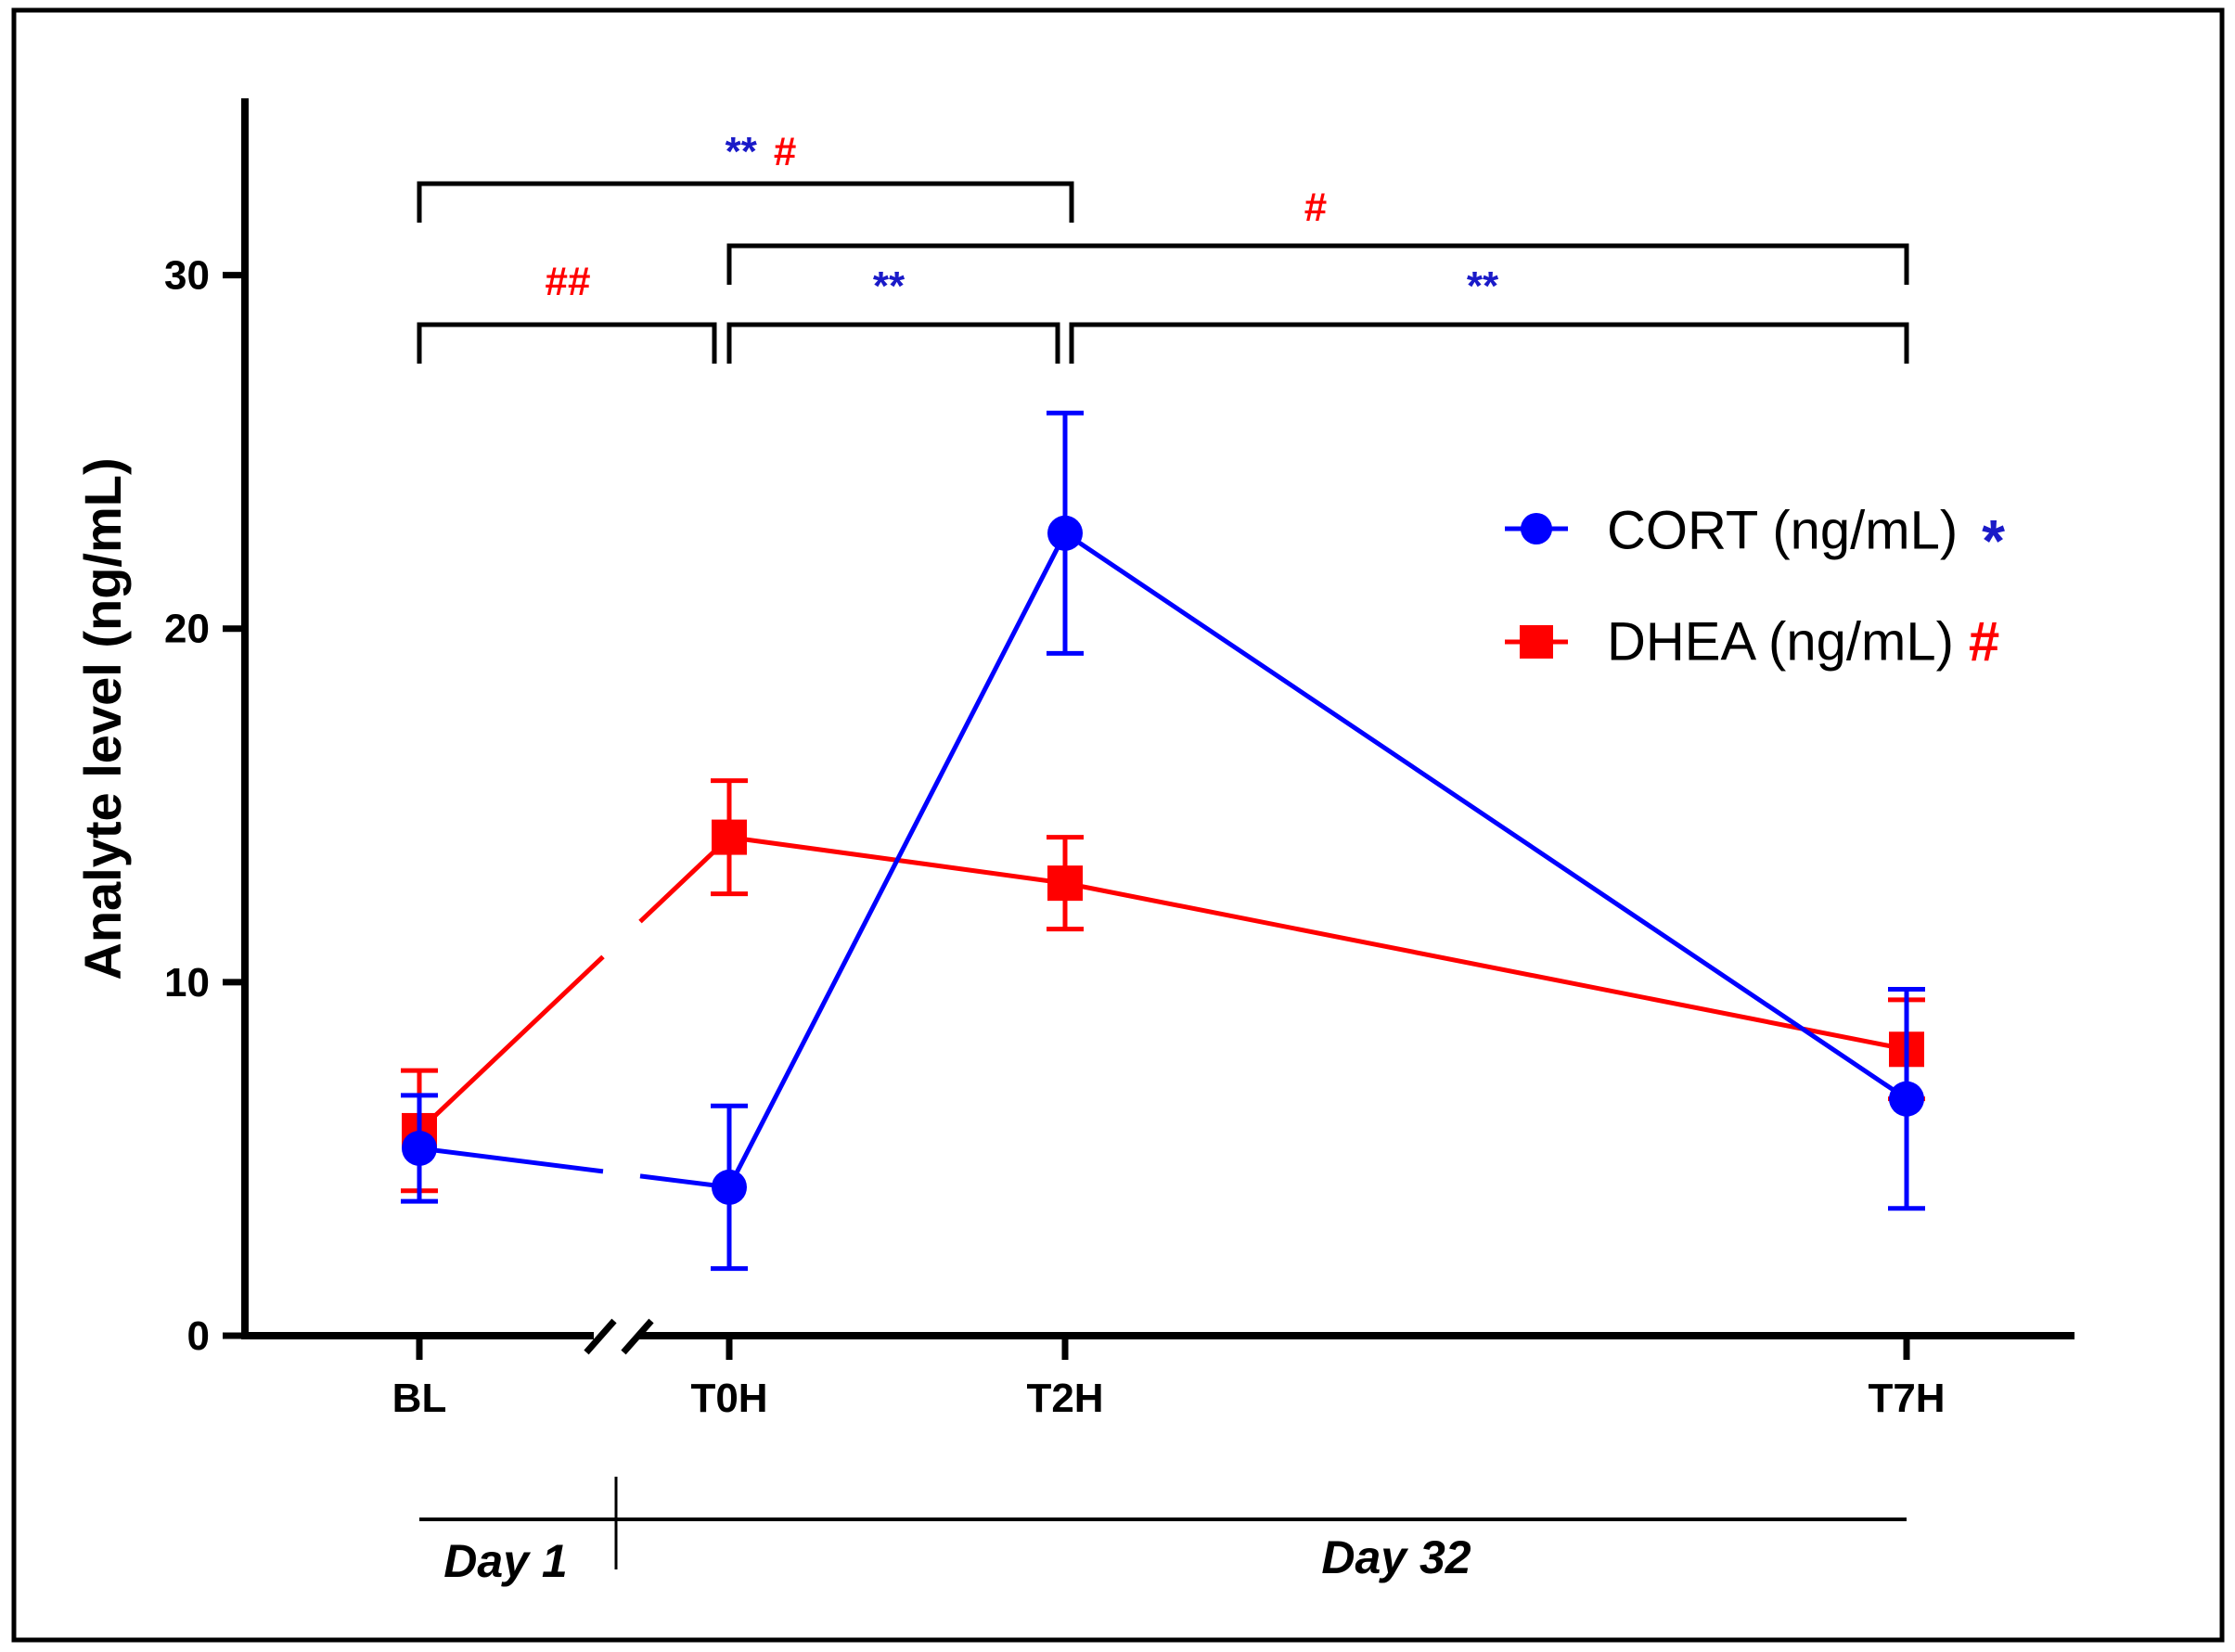  Describe the element at coordinates (1993, 540) in the screenshot. I see `legend-cort-symbol: *` at that location.